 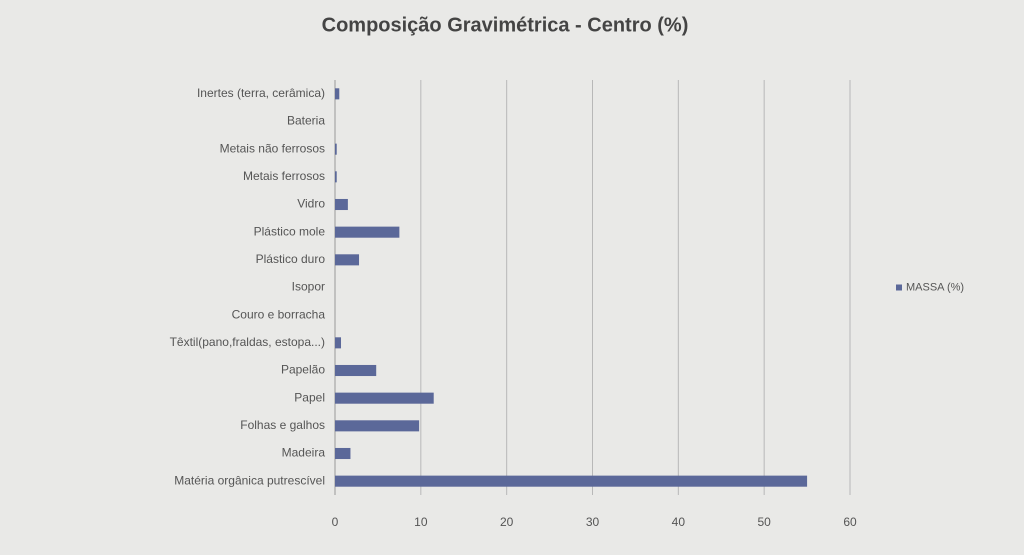 I want to click on legend-swatch, so click(x=899, y=287).